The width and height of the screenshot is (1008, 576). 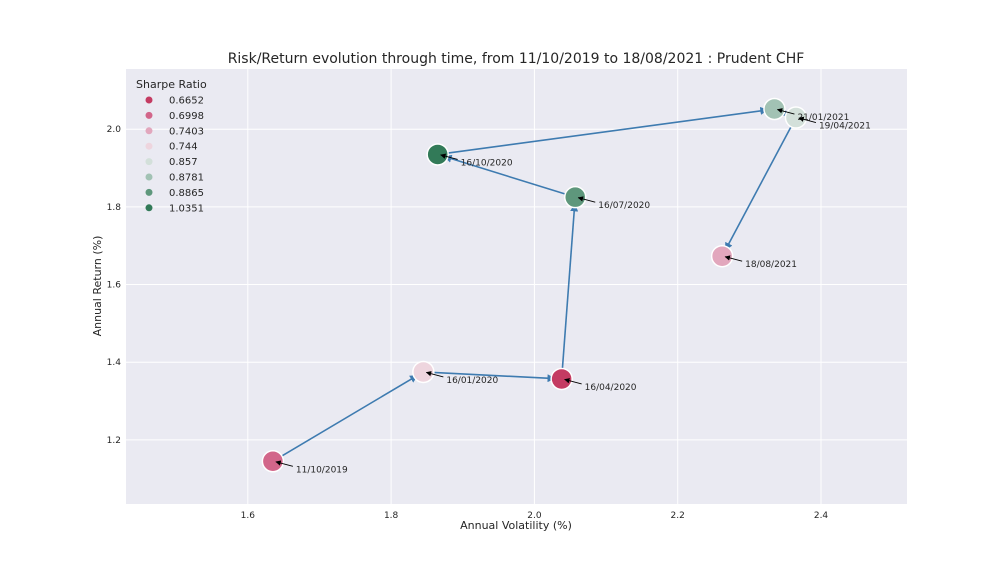 What do you see at coordinates (823, 118) in the screenshot?
I see `point-date-label: 21/01/2021` at bounding box center [823, 118].